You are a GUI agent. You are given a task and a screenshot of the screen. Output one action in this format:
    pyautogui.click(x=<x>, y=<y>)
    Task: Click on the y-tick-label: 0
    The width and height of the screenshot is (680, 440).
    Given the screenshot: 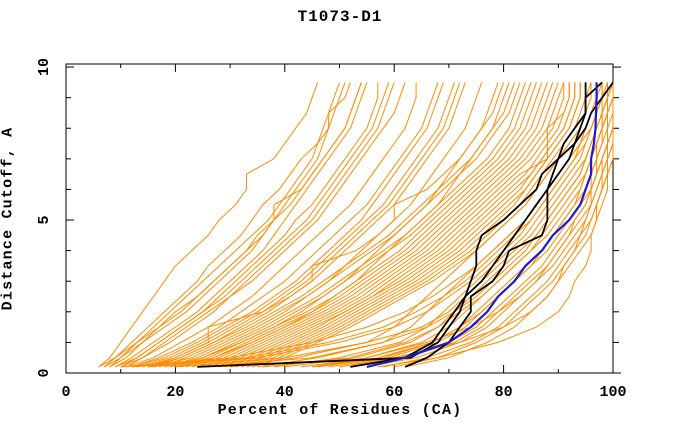 What is the action you would take?
    pyautogui.click(x=44, y=372)
    